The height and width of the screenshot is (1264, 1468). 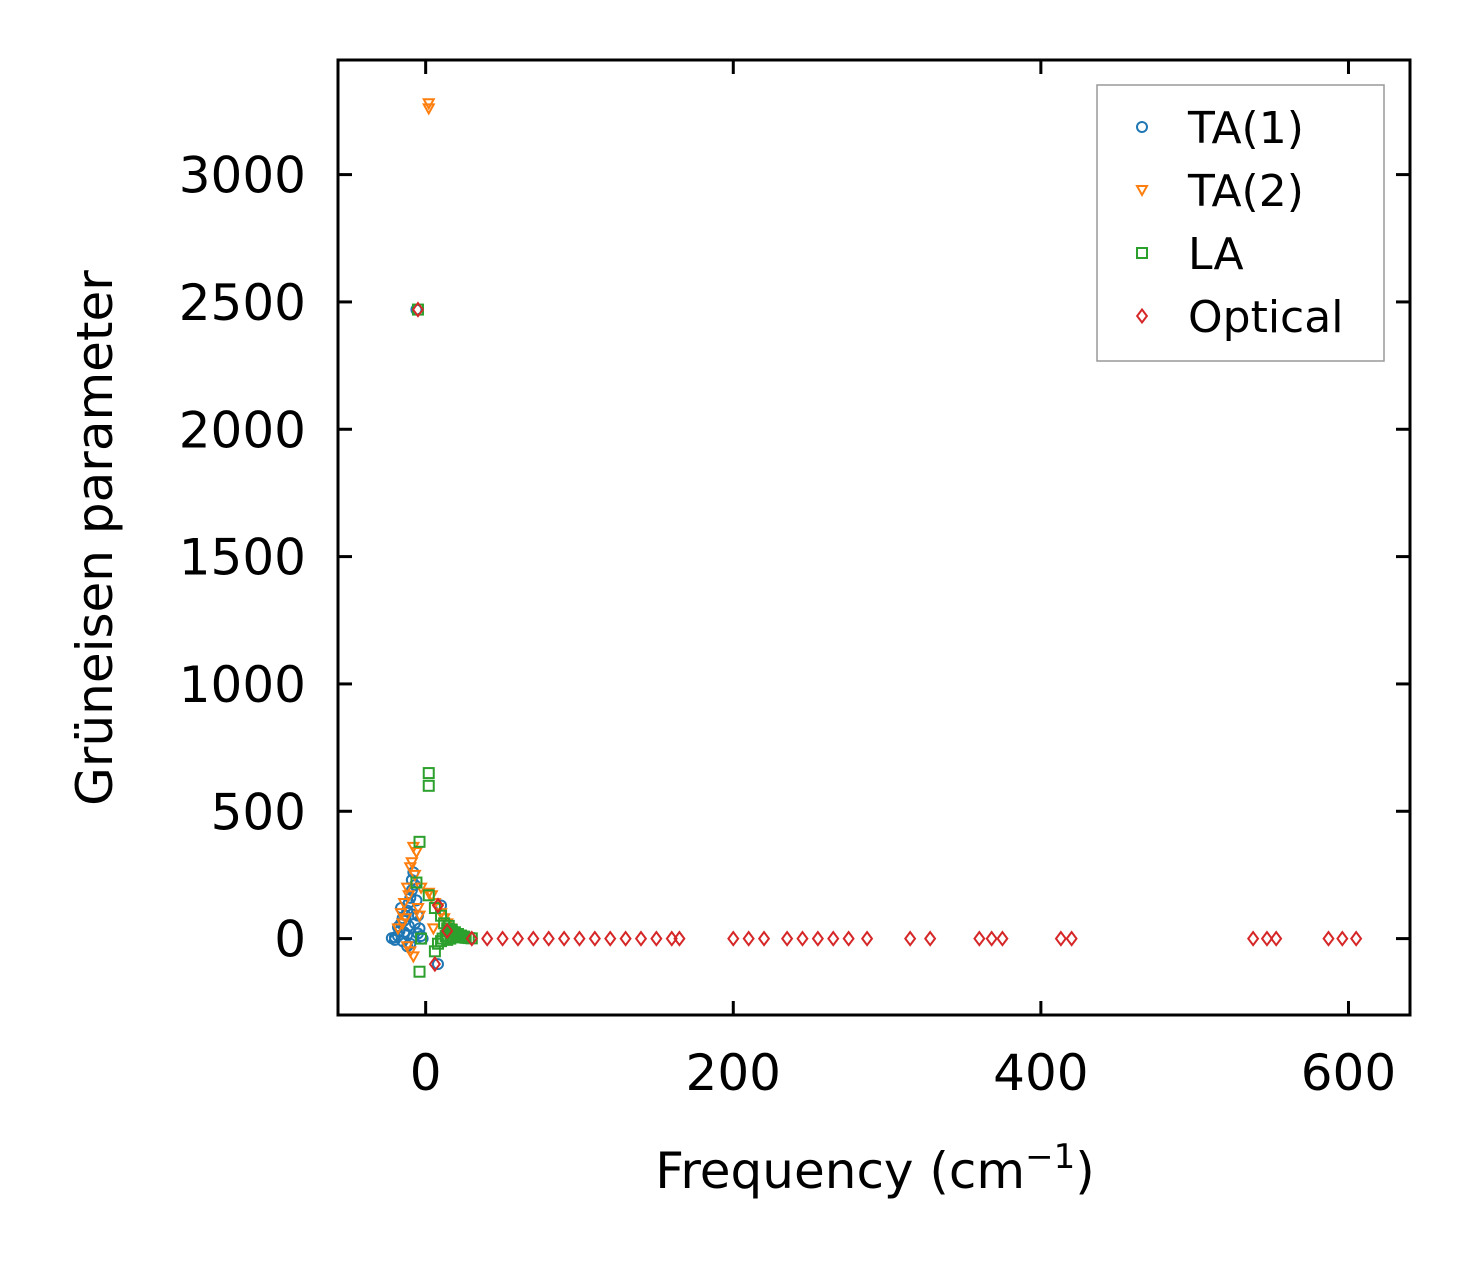 What do you see at coordinates (242, 303) in the screenshot?
I see `y-tick-label: 2500` at bounding box center [242, 303].